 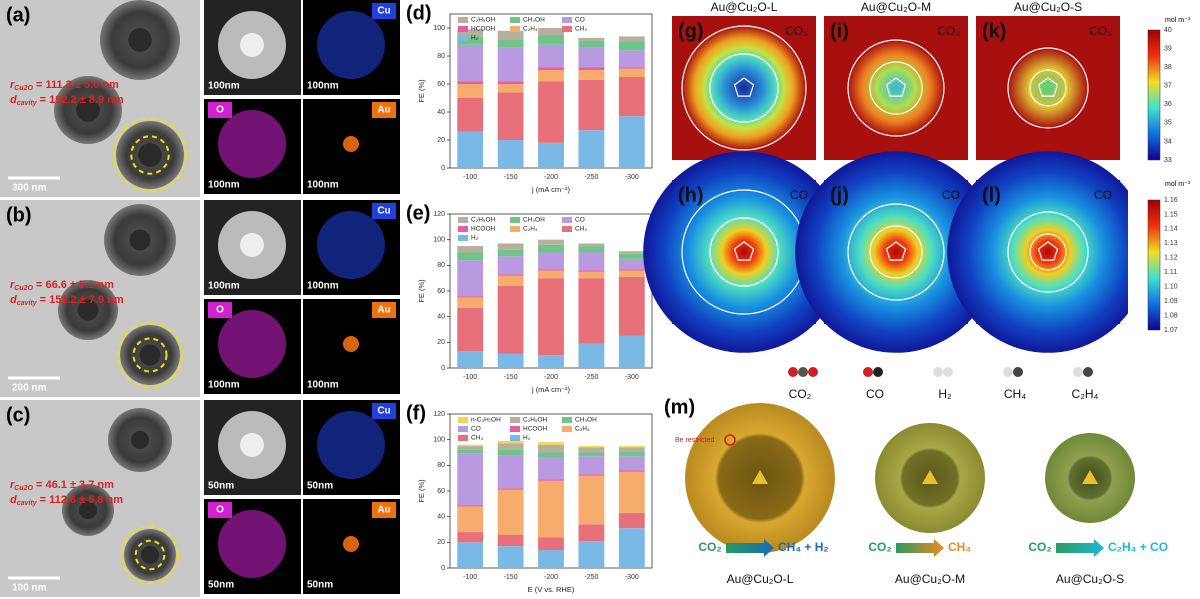 What do you see at coordinates (441, 140) in the screenshot?
I see `y-tick-label: 20` at bounding box center [441, 140].